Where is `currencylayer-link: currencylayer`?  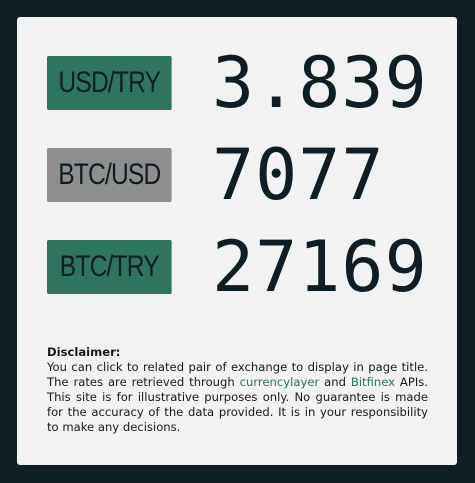 currencylayer-link: currencylayer is located at coordinates (279, 382).